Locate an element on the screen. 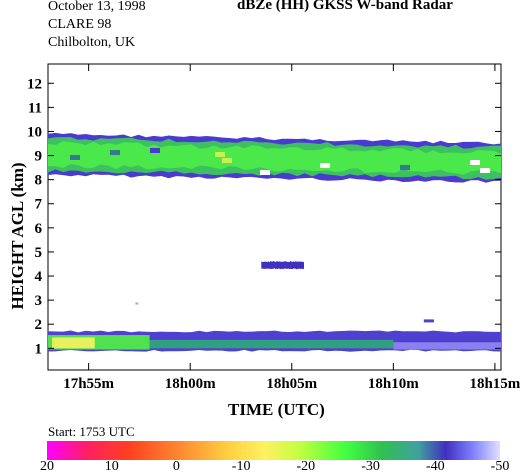  y-tick-label: 12 is located at coordinates (34, 84).